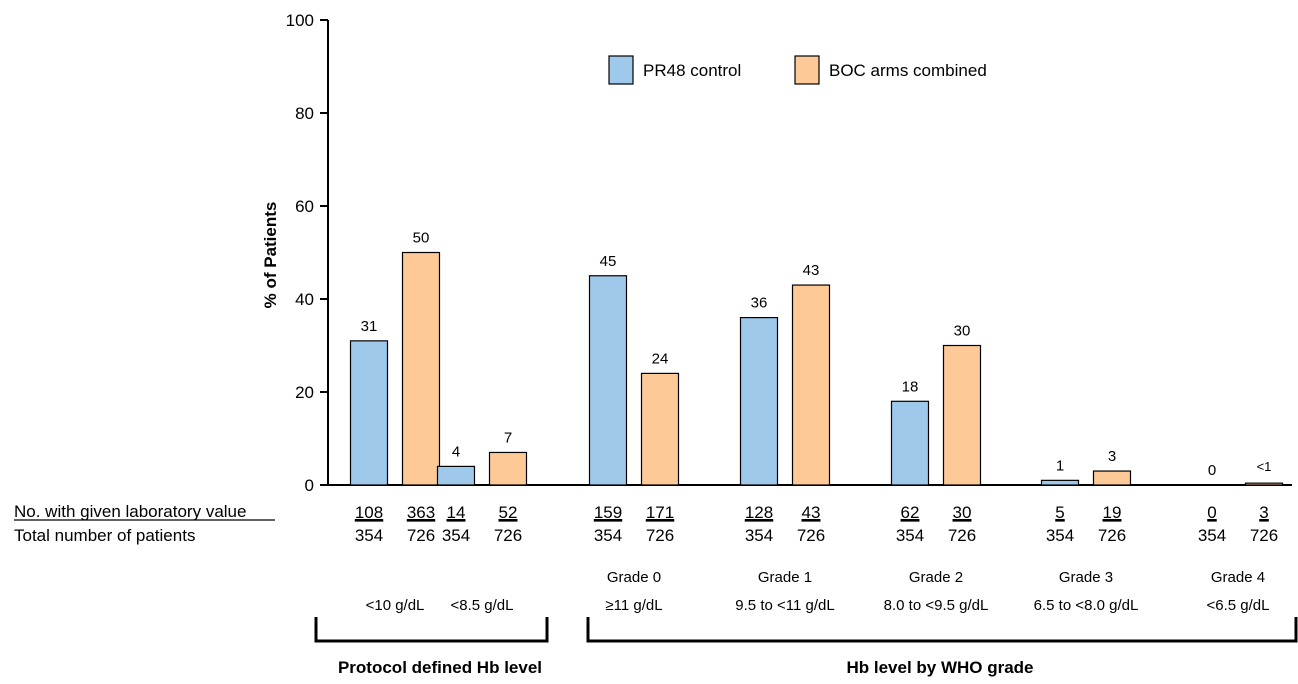 This screenshot has width=1298, height=684. What do you see at coordinates (421, 512) in the screenshot?
I see `count-numerator: 363` at bounding box center [421, 512].